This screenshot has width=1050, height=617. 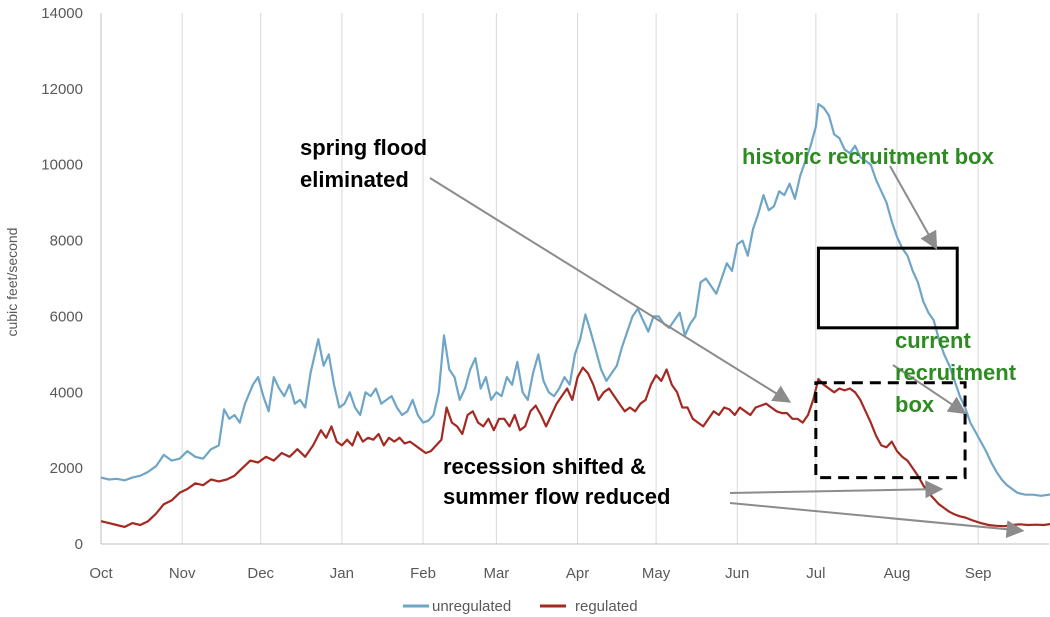 What do you see at coordinates (423, 573) in the screenshot?
I see `x-tick-label: Feb` at bounding box center [423, 573].